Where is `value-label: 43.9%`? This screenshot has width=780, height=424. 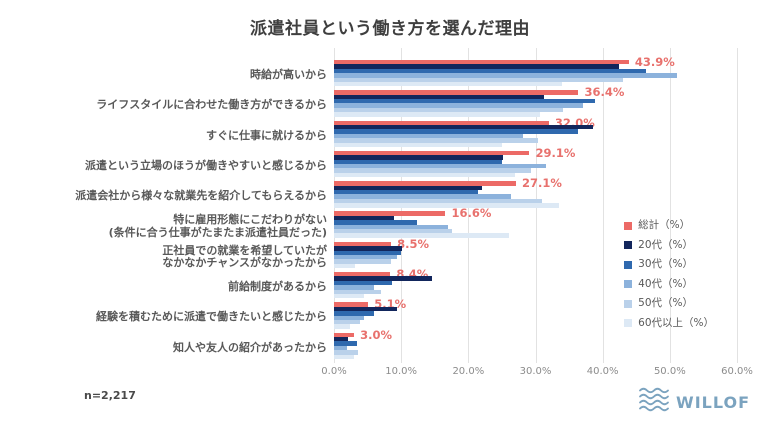 value-label: 43.9% is located at coordinates (654, 62).